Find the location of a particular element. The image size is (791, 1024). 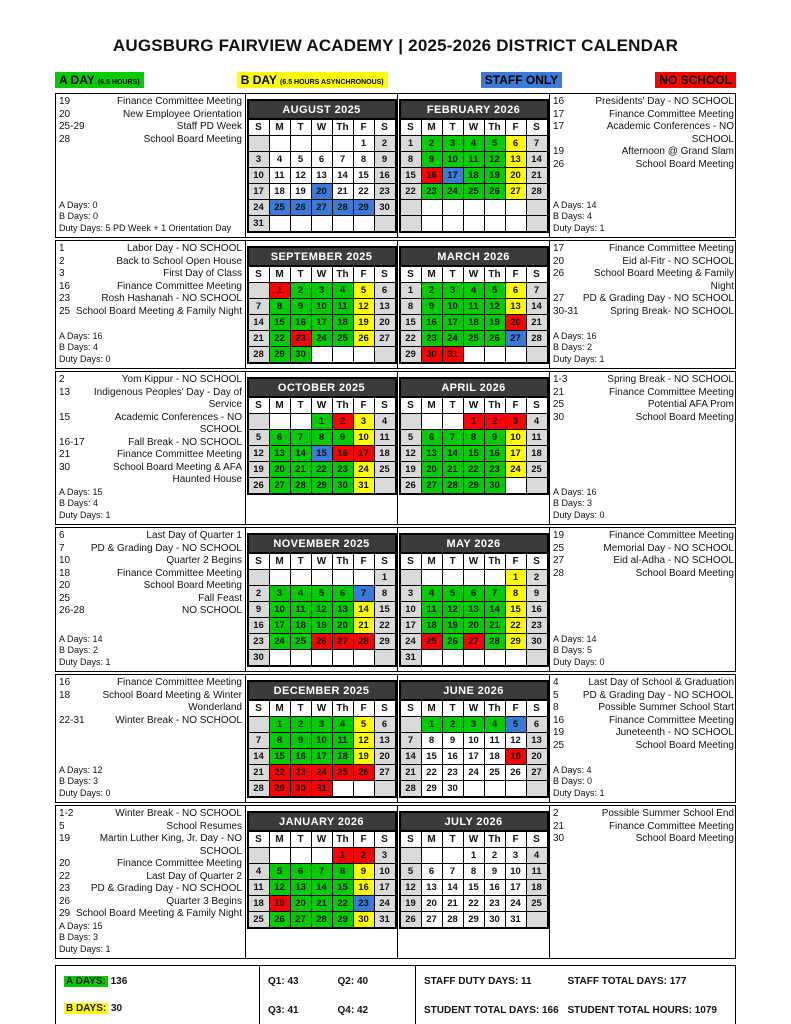

legend-item-a-day: A DAY (6.5 HOURS) is located at coordinates (99, 80).